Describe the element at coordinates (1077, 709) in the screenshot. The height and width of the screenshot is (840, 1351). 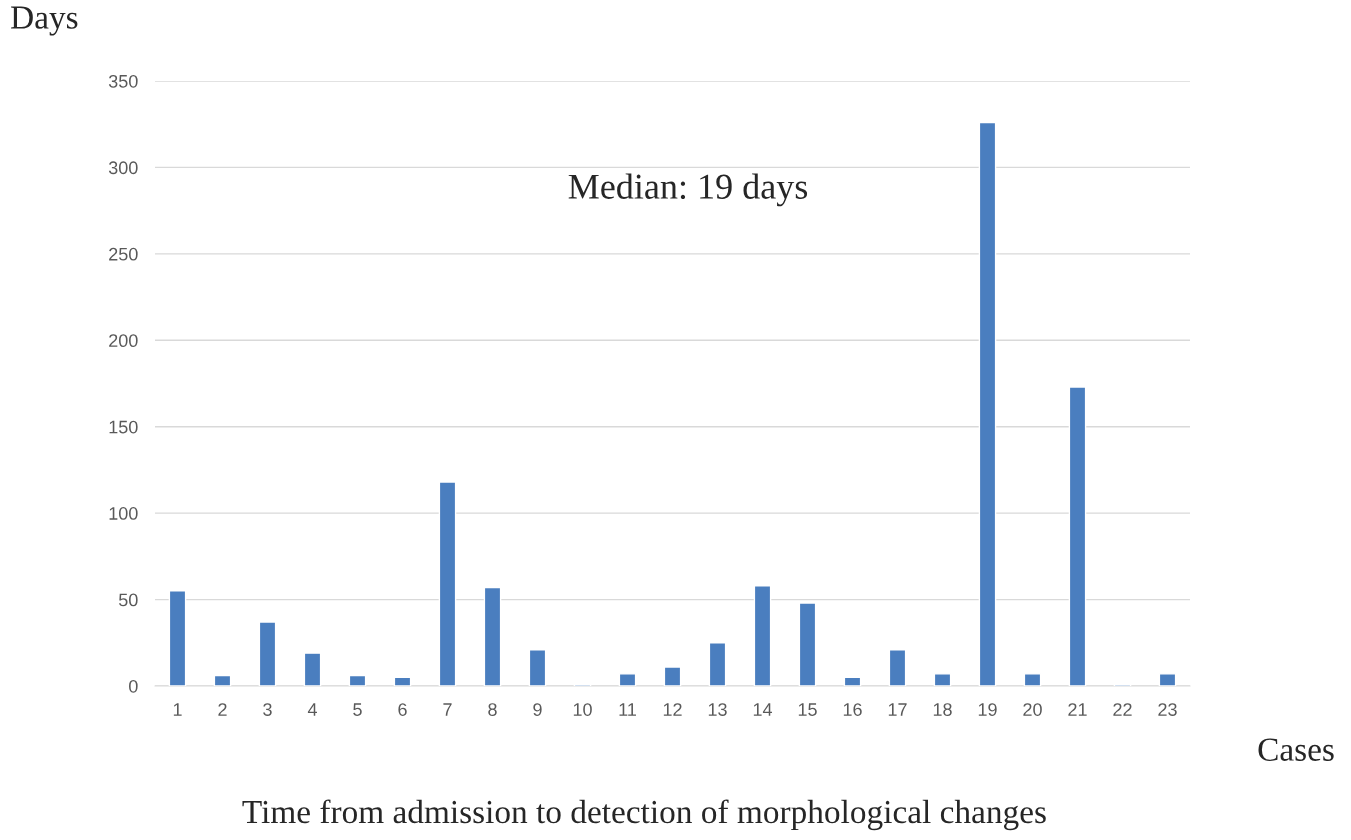
I see `x-tick-label: 21` at that location.